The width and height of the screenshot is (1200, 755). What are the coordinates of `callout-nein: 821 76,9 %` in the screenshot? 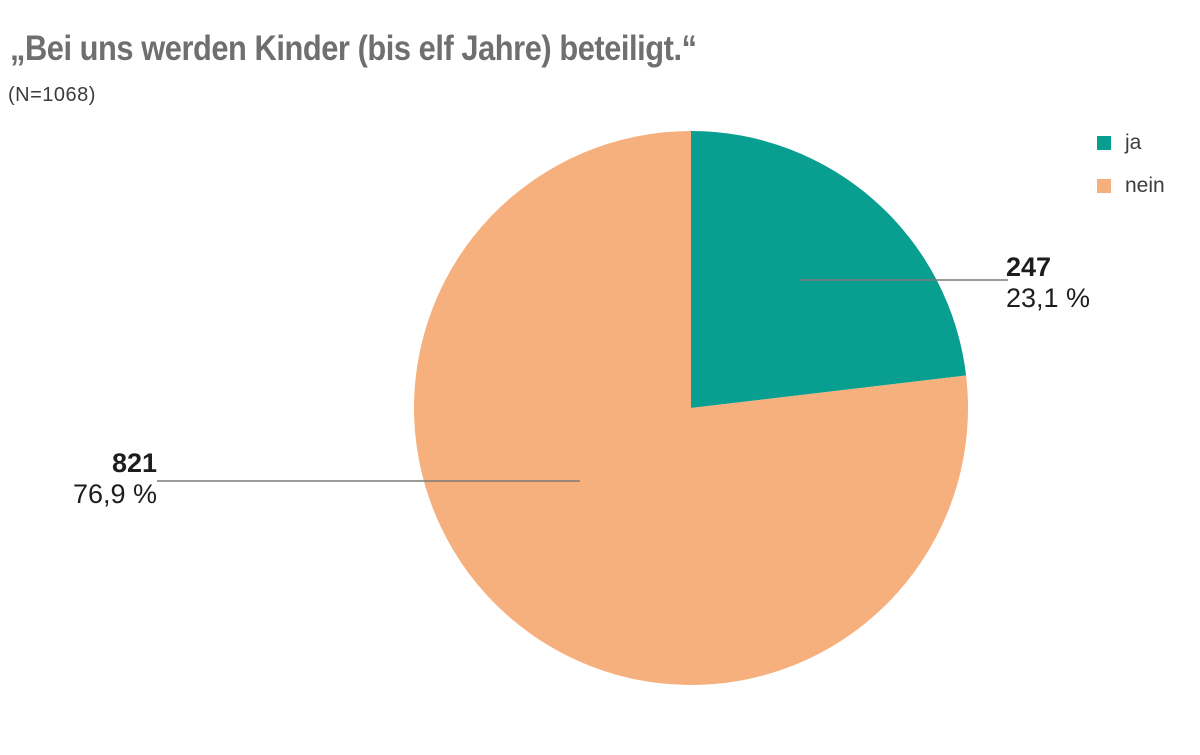 It's located at (115, 479).